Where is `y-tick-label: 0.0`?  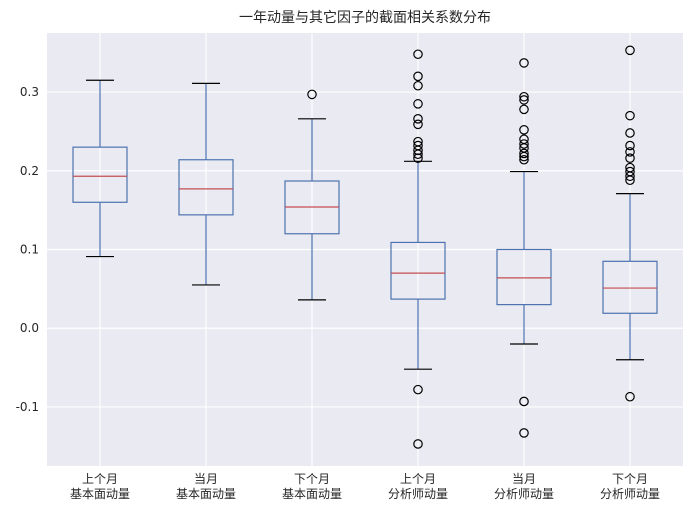
y-tick-label: 0.0 is located at coordinates (29, 328).